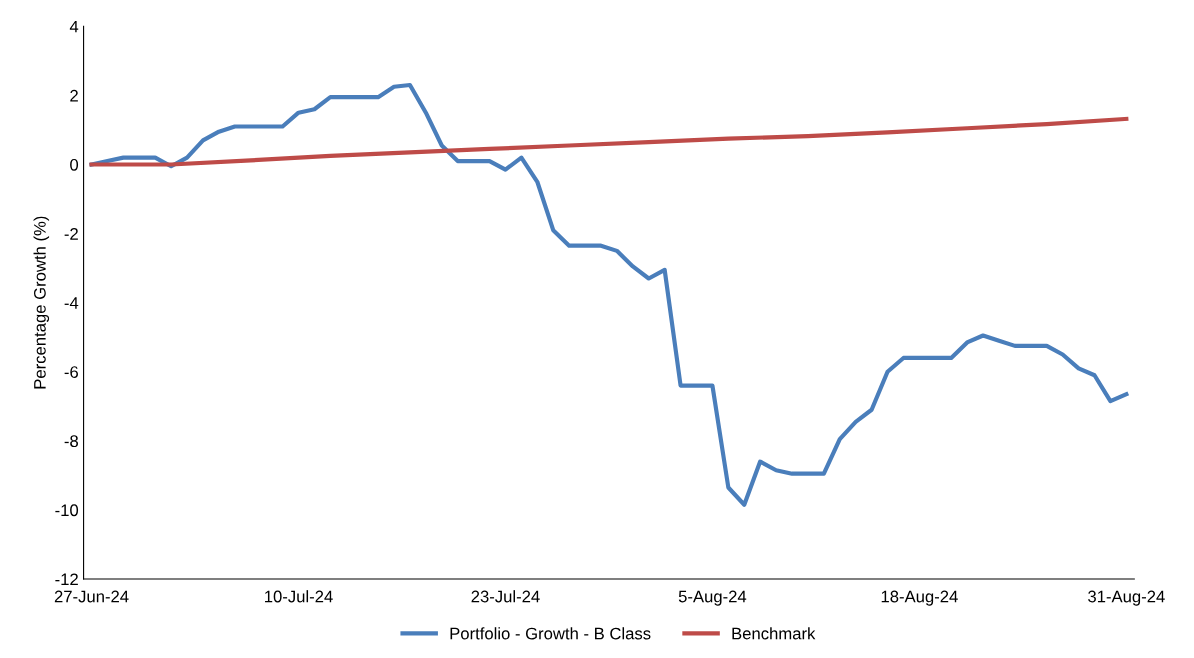  I want to click on x-tick-label: 18-Aug-24, so click(919, 598).